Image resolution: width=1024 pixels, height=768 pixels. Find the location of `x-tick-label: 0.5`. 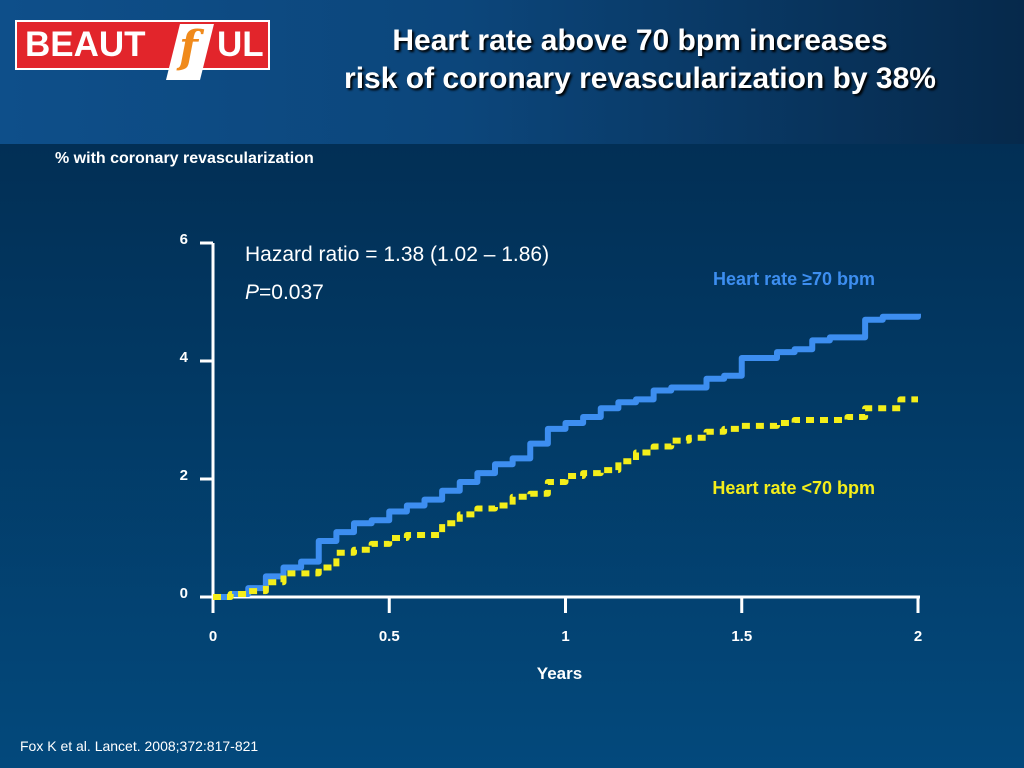

x-tick-label: 0.5 is located at coordinates (389, 636).